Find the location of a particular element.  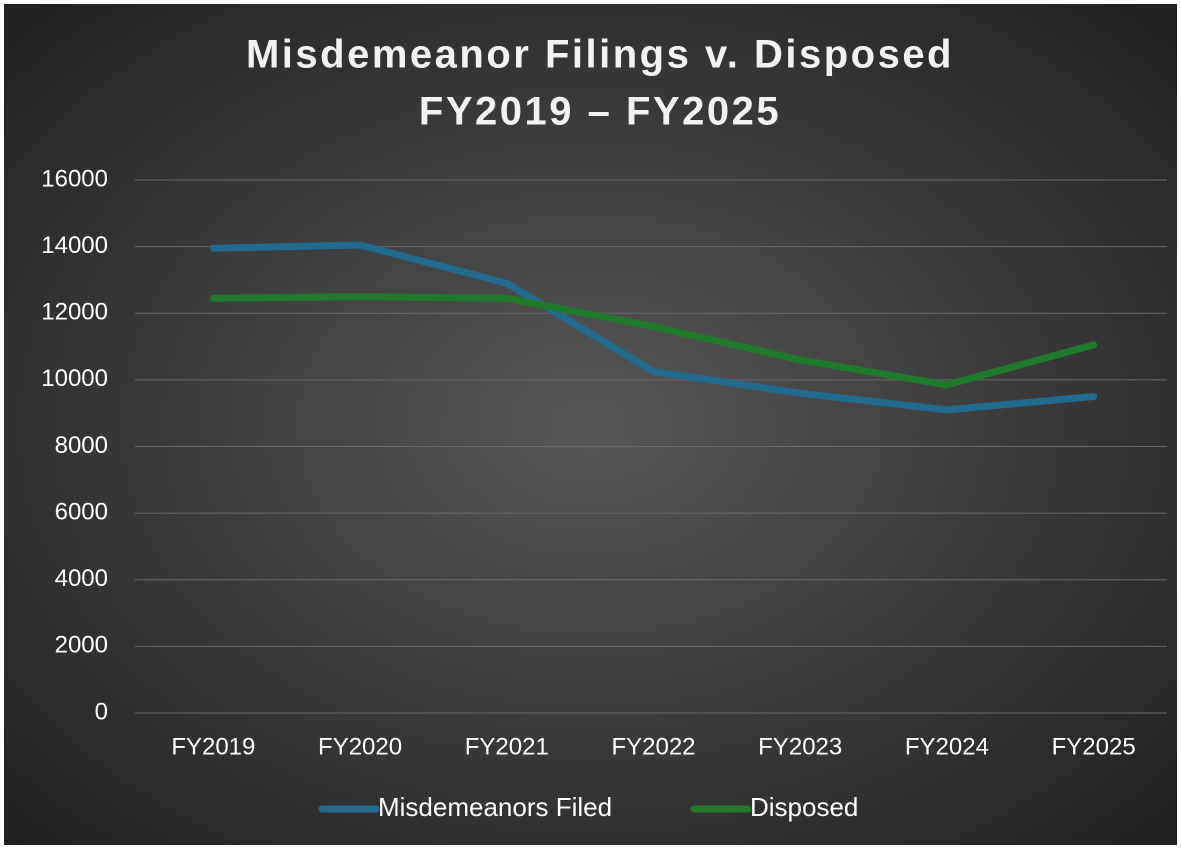

legend-label: Disposed is located at coordinates (804, 807).